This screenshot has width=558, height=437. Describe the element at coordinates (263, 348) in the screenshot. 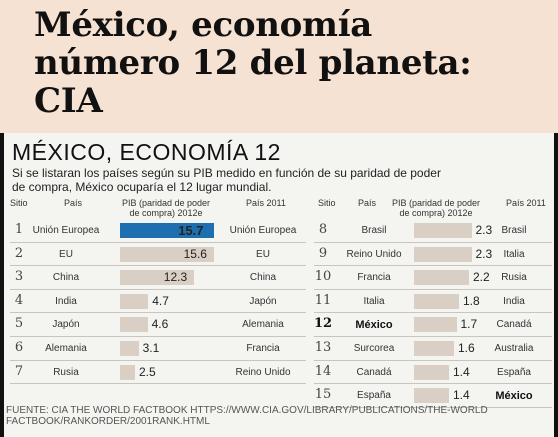

I see `country-2011-label: Francia` at that location.